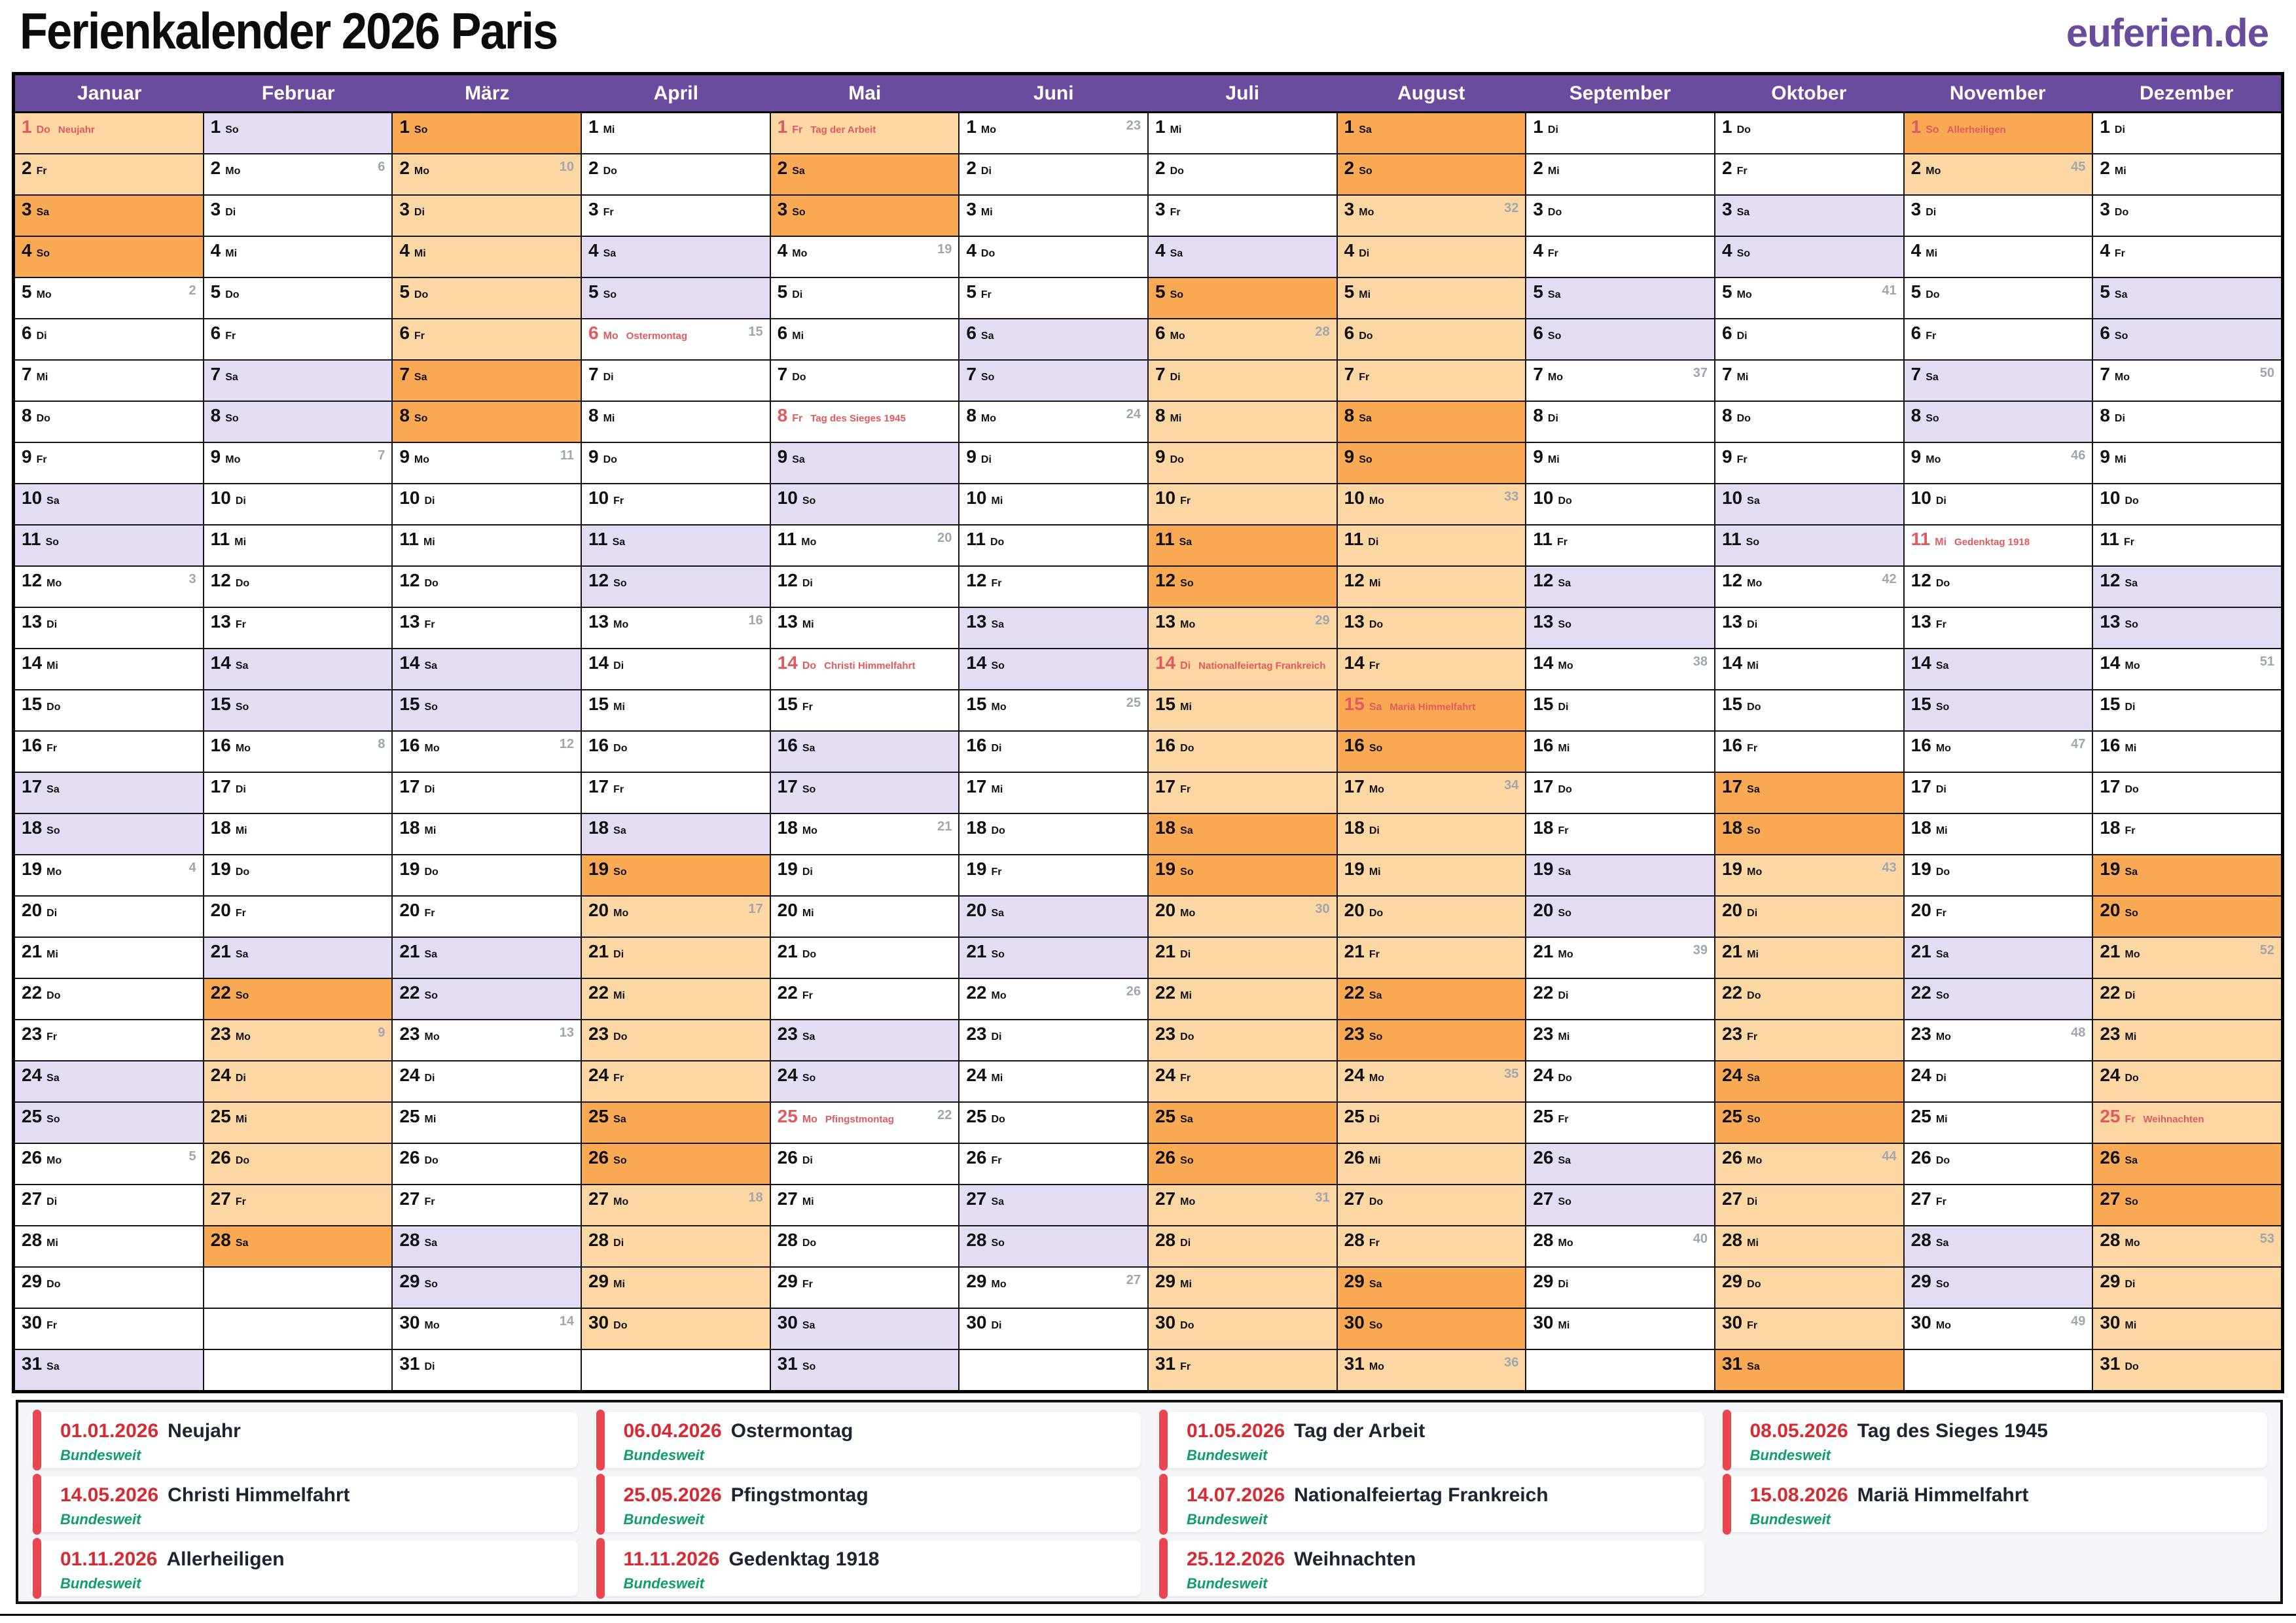 Image resolution: width=2296 pixels, height=1623 pixels. I want to click on day-number: 21, so click(1732, 951).